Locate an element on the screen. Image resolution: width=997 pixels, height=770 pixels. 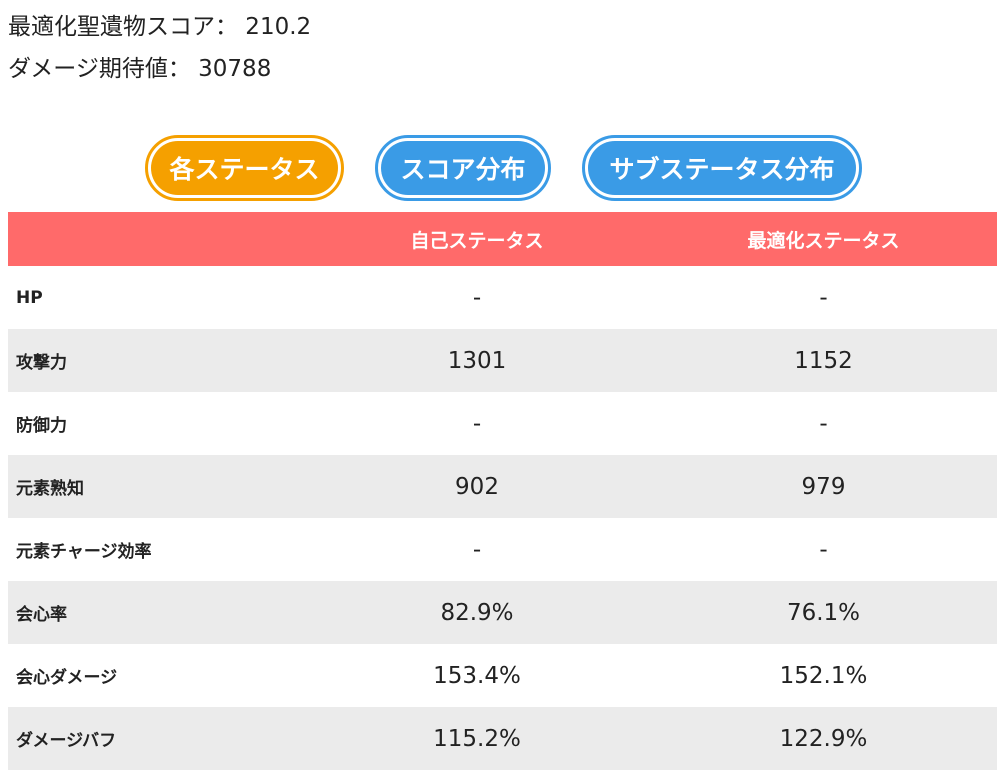
table-row: 防御力 - - is located at coordinates (502, 423).